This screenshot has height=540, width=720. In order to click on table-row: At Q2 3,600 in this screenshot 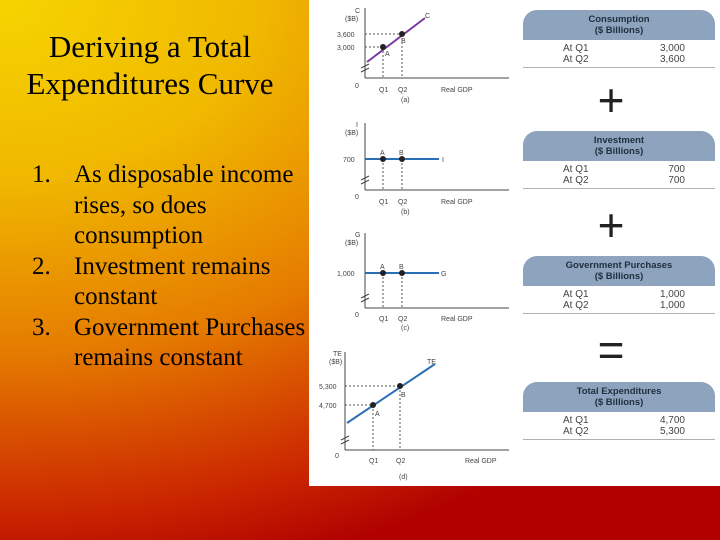, I will do `click(619, 59)`.